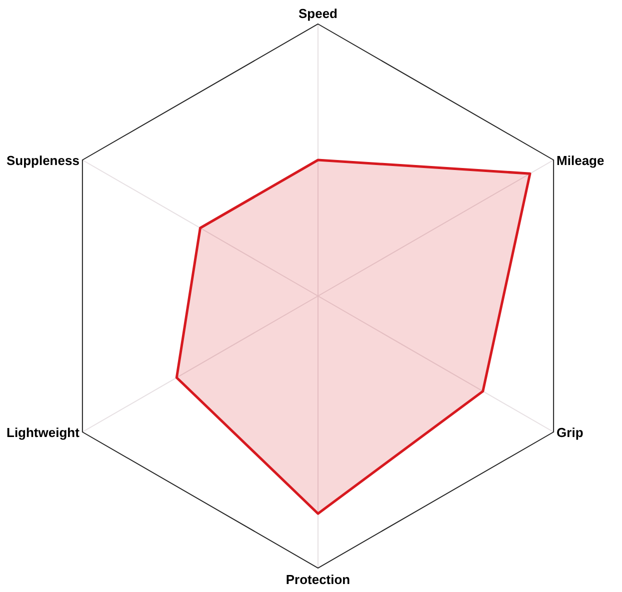  Describe the element at coordinates (43, 160) in the screenshot. I see `spoke-label: Suppleness` at that location.